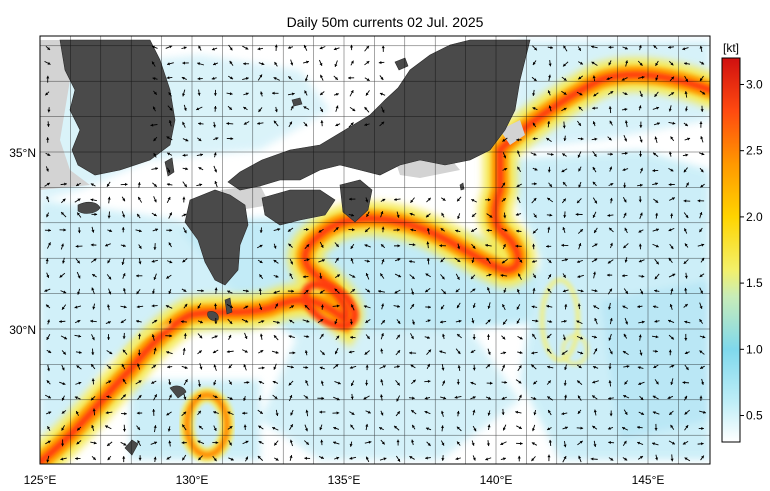 This screenshot has height=491, width=770. Describe the element at coordinates (298, 207) in the screenshot. I see `shikoku` at that location.